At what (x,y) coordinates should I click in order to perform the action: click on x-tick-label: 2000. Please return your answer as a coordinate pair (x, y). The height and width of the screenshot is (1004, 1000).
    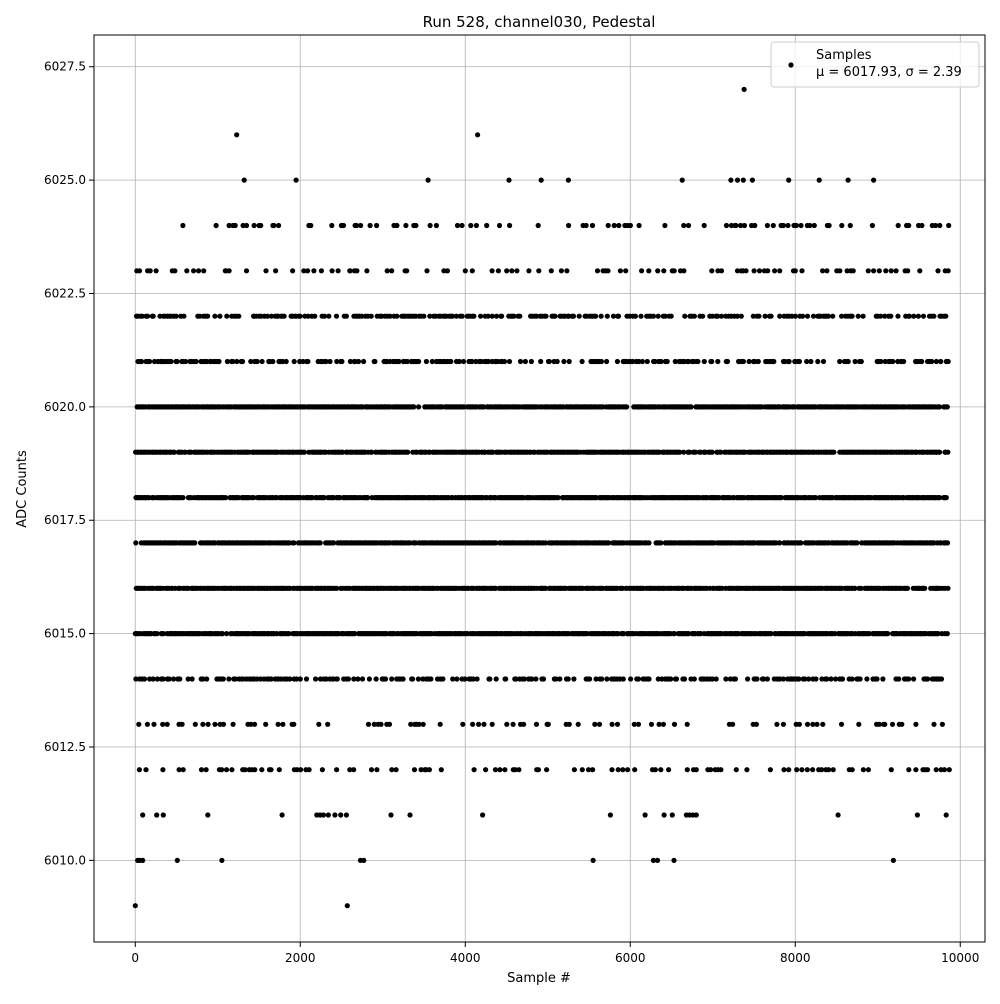
    Looking at the image, I should click on (300, 958).